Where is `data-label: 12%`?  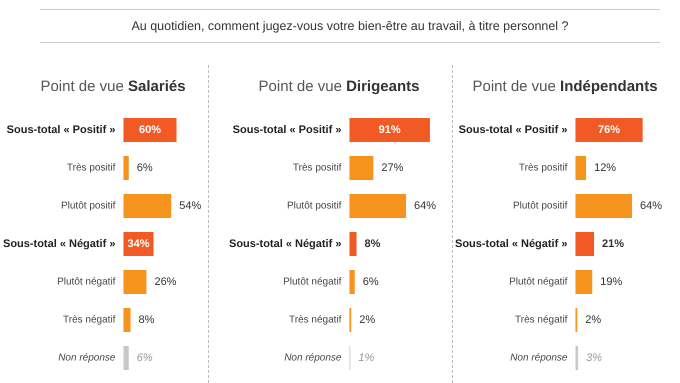 data-label: 12% is located at coordinates (605, 168).